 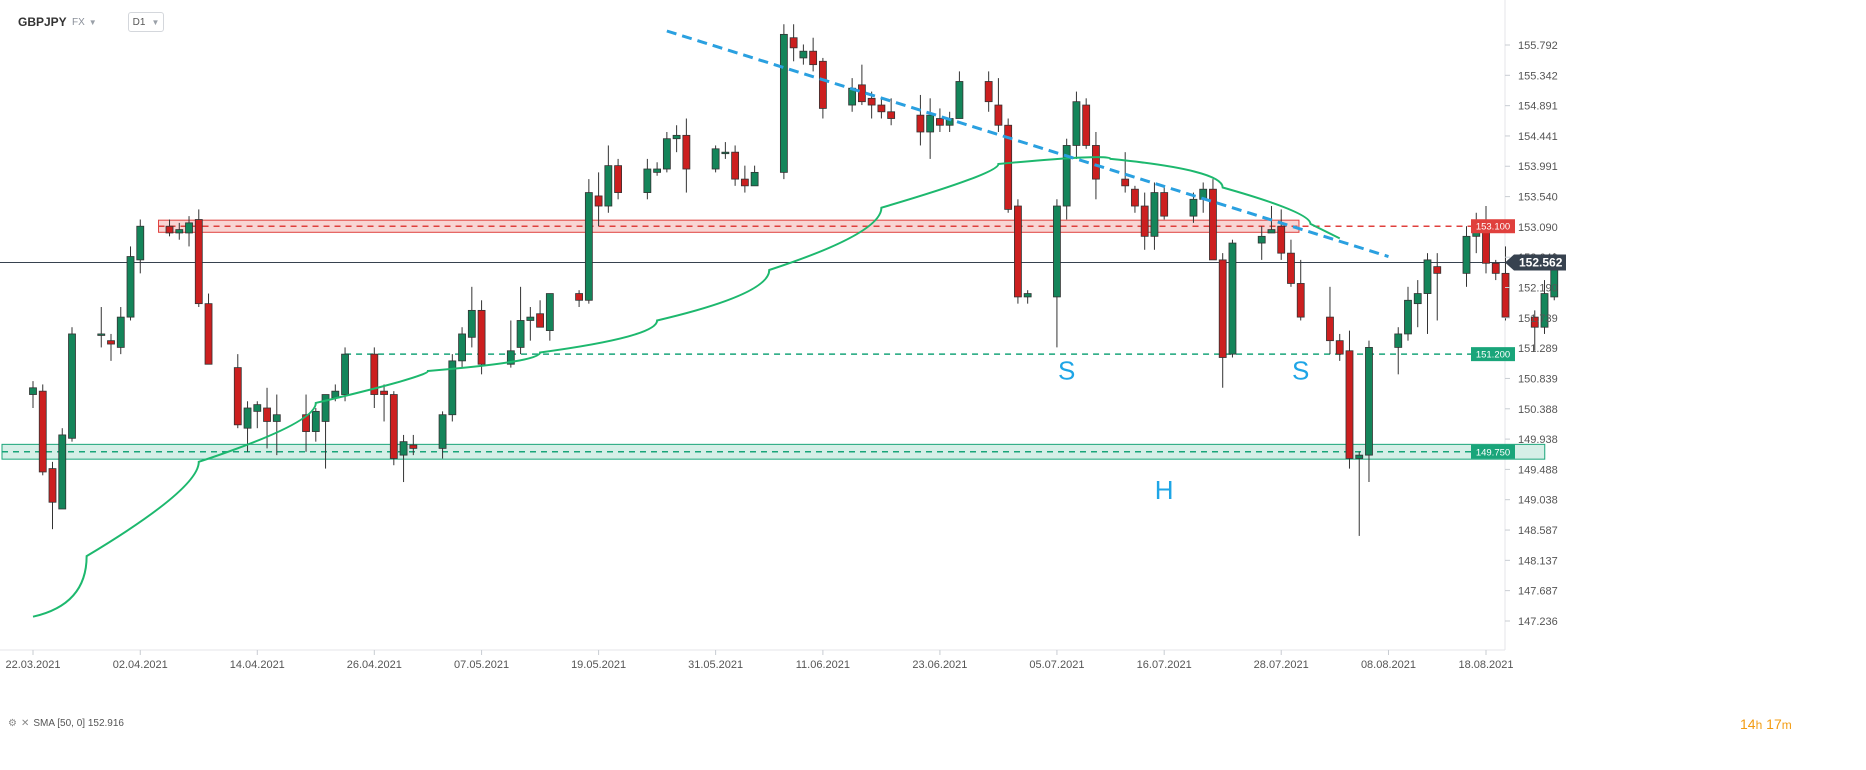 What do you see at coordinates (12, 723) in the screenshot?
I see `settings-icon: ⚙` at bounding box center [12, 723].